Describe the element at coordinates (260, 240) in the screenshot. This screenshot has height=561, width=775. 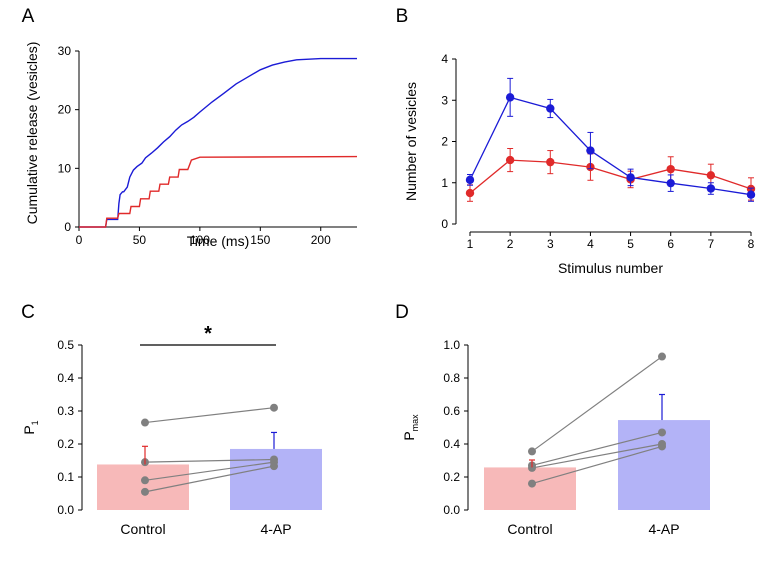
I see `x-tick-label: 150` at that location.